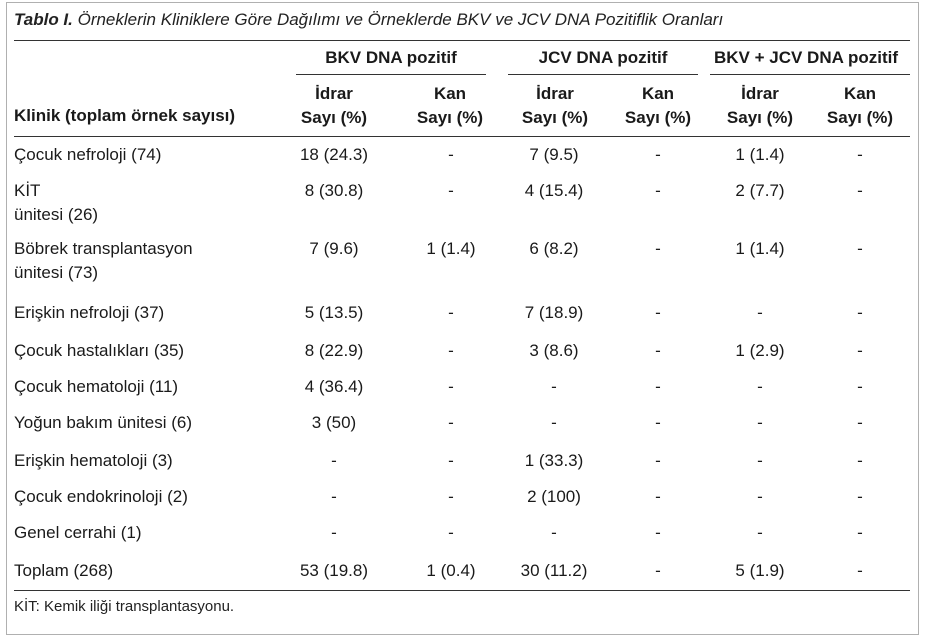  Describe the element at coordinates (56, 202) in the screenshot. I see `clinic-name: KİT ünitesi (26)` at that location.